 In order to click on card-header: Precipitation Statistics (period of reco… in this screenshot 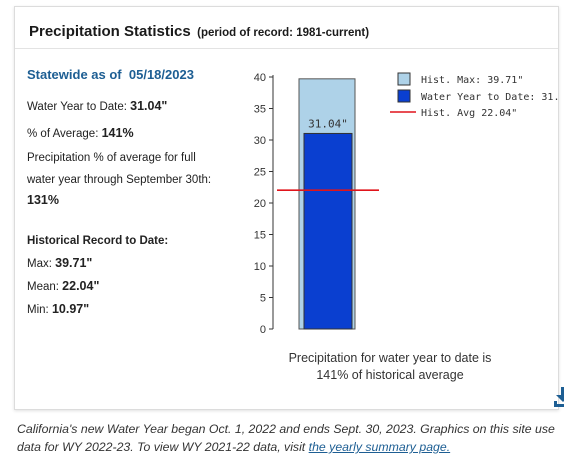, I will do `click(286, 28)`.